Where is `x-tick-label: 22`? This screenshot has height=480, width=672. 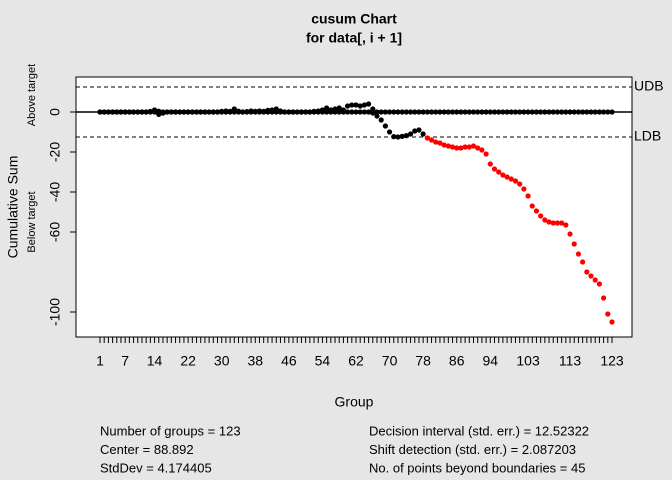 x-tick-label: 22 is located at coordinates (188, 361).